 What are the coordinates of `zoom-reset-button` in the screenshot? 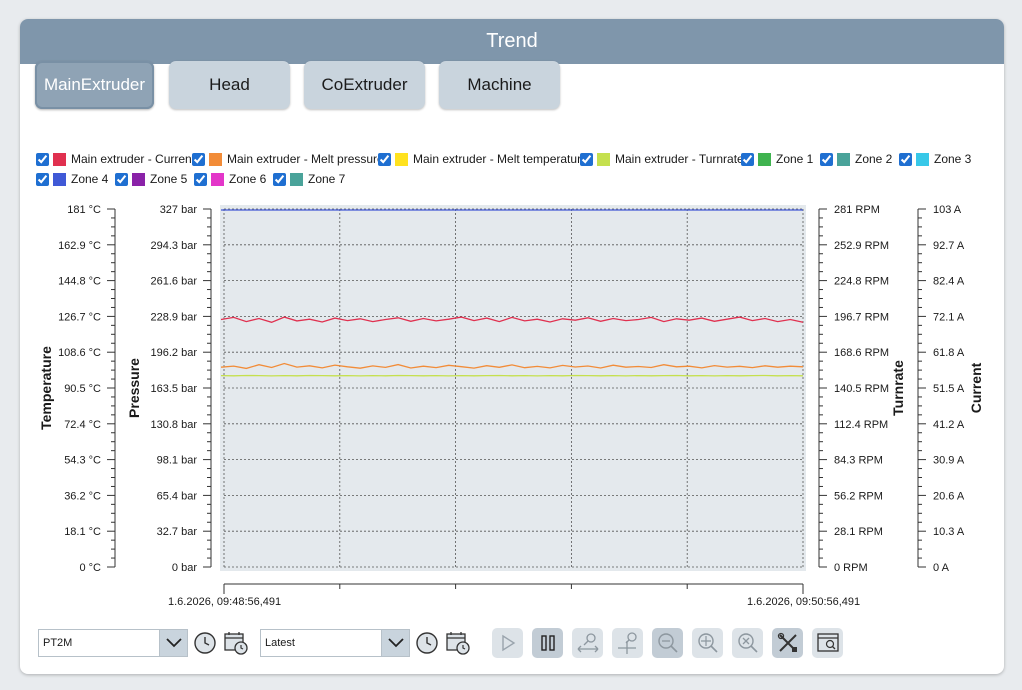 It's located at (747, 643).